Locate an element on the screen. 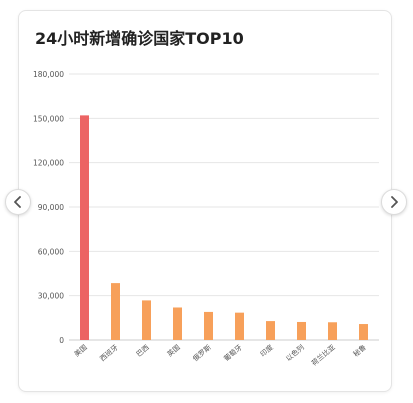 The image size is (413, 403). x-tick-label: 荷兰比亚 is located at coordinates (323, 355).